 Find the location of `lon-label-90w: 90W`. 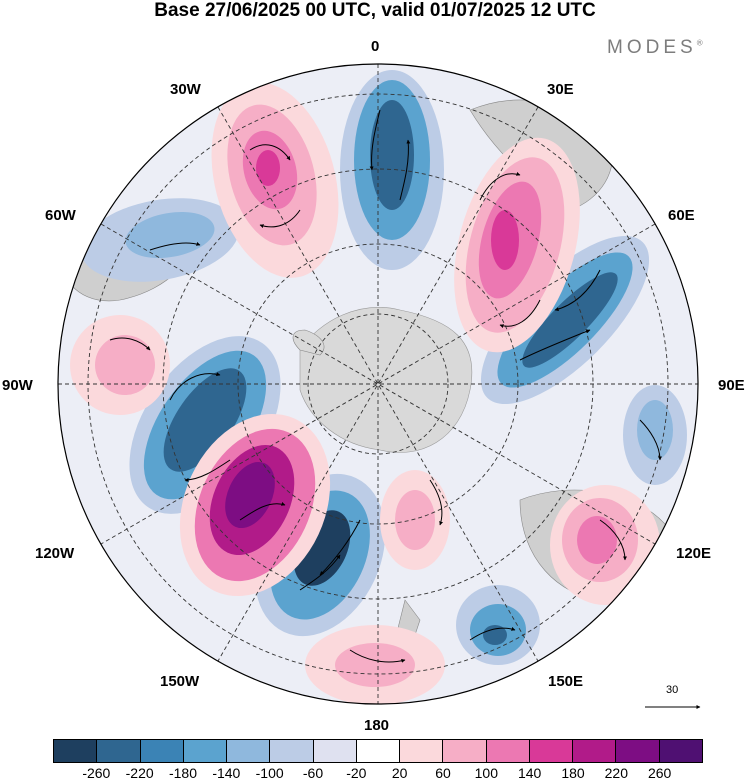

lon-label-90w: 90W is located at coordinates (17, 385).